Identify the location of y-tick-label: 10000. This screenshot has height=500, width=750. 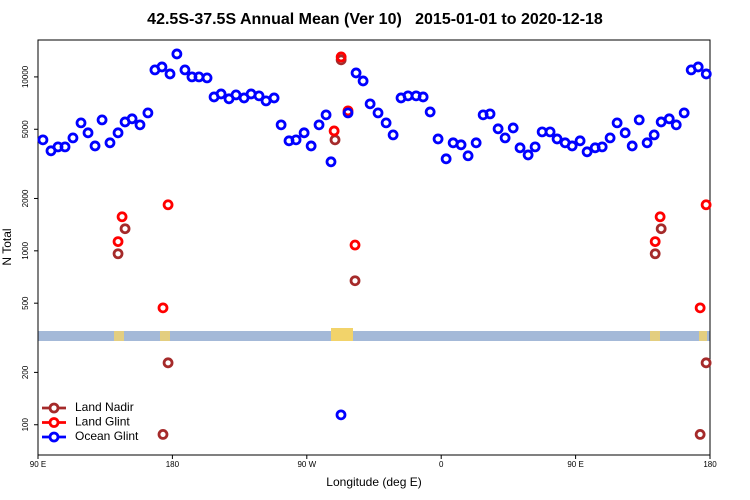
(25, 76).